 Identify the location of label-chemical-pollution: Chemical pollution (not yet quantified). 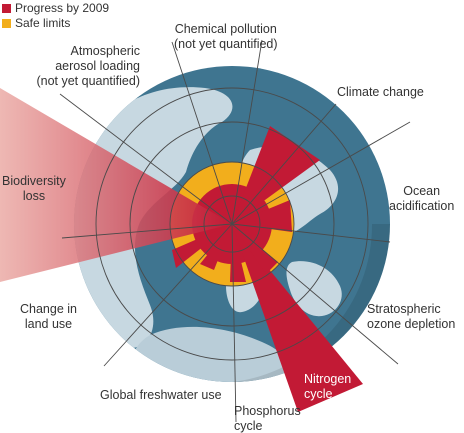
(226, 36).